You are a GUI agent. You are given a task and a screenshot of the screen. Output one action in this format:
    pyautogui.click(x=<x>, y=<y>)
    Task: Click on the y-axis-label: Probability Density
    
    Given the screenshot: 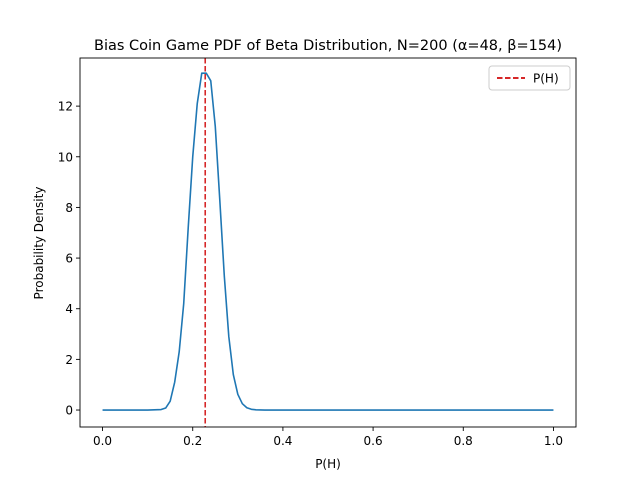 What is the action you would take?
    pyautogui.click(x=39, y=243)
    